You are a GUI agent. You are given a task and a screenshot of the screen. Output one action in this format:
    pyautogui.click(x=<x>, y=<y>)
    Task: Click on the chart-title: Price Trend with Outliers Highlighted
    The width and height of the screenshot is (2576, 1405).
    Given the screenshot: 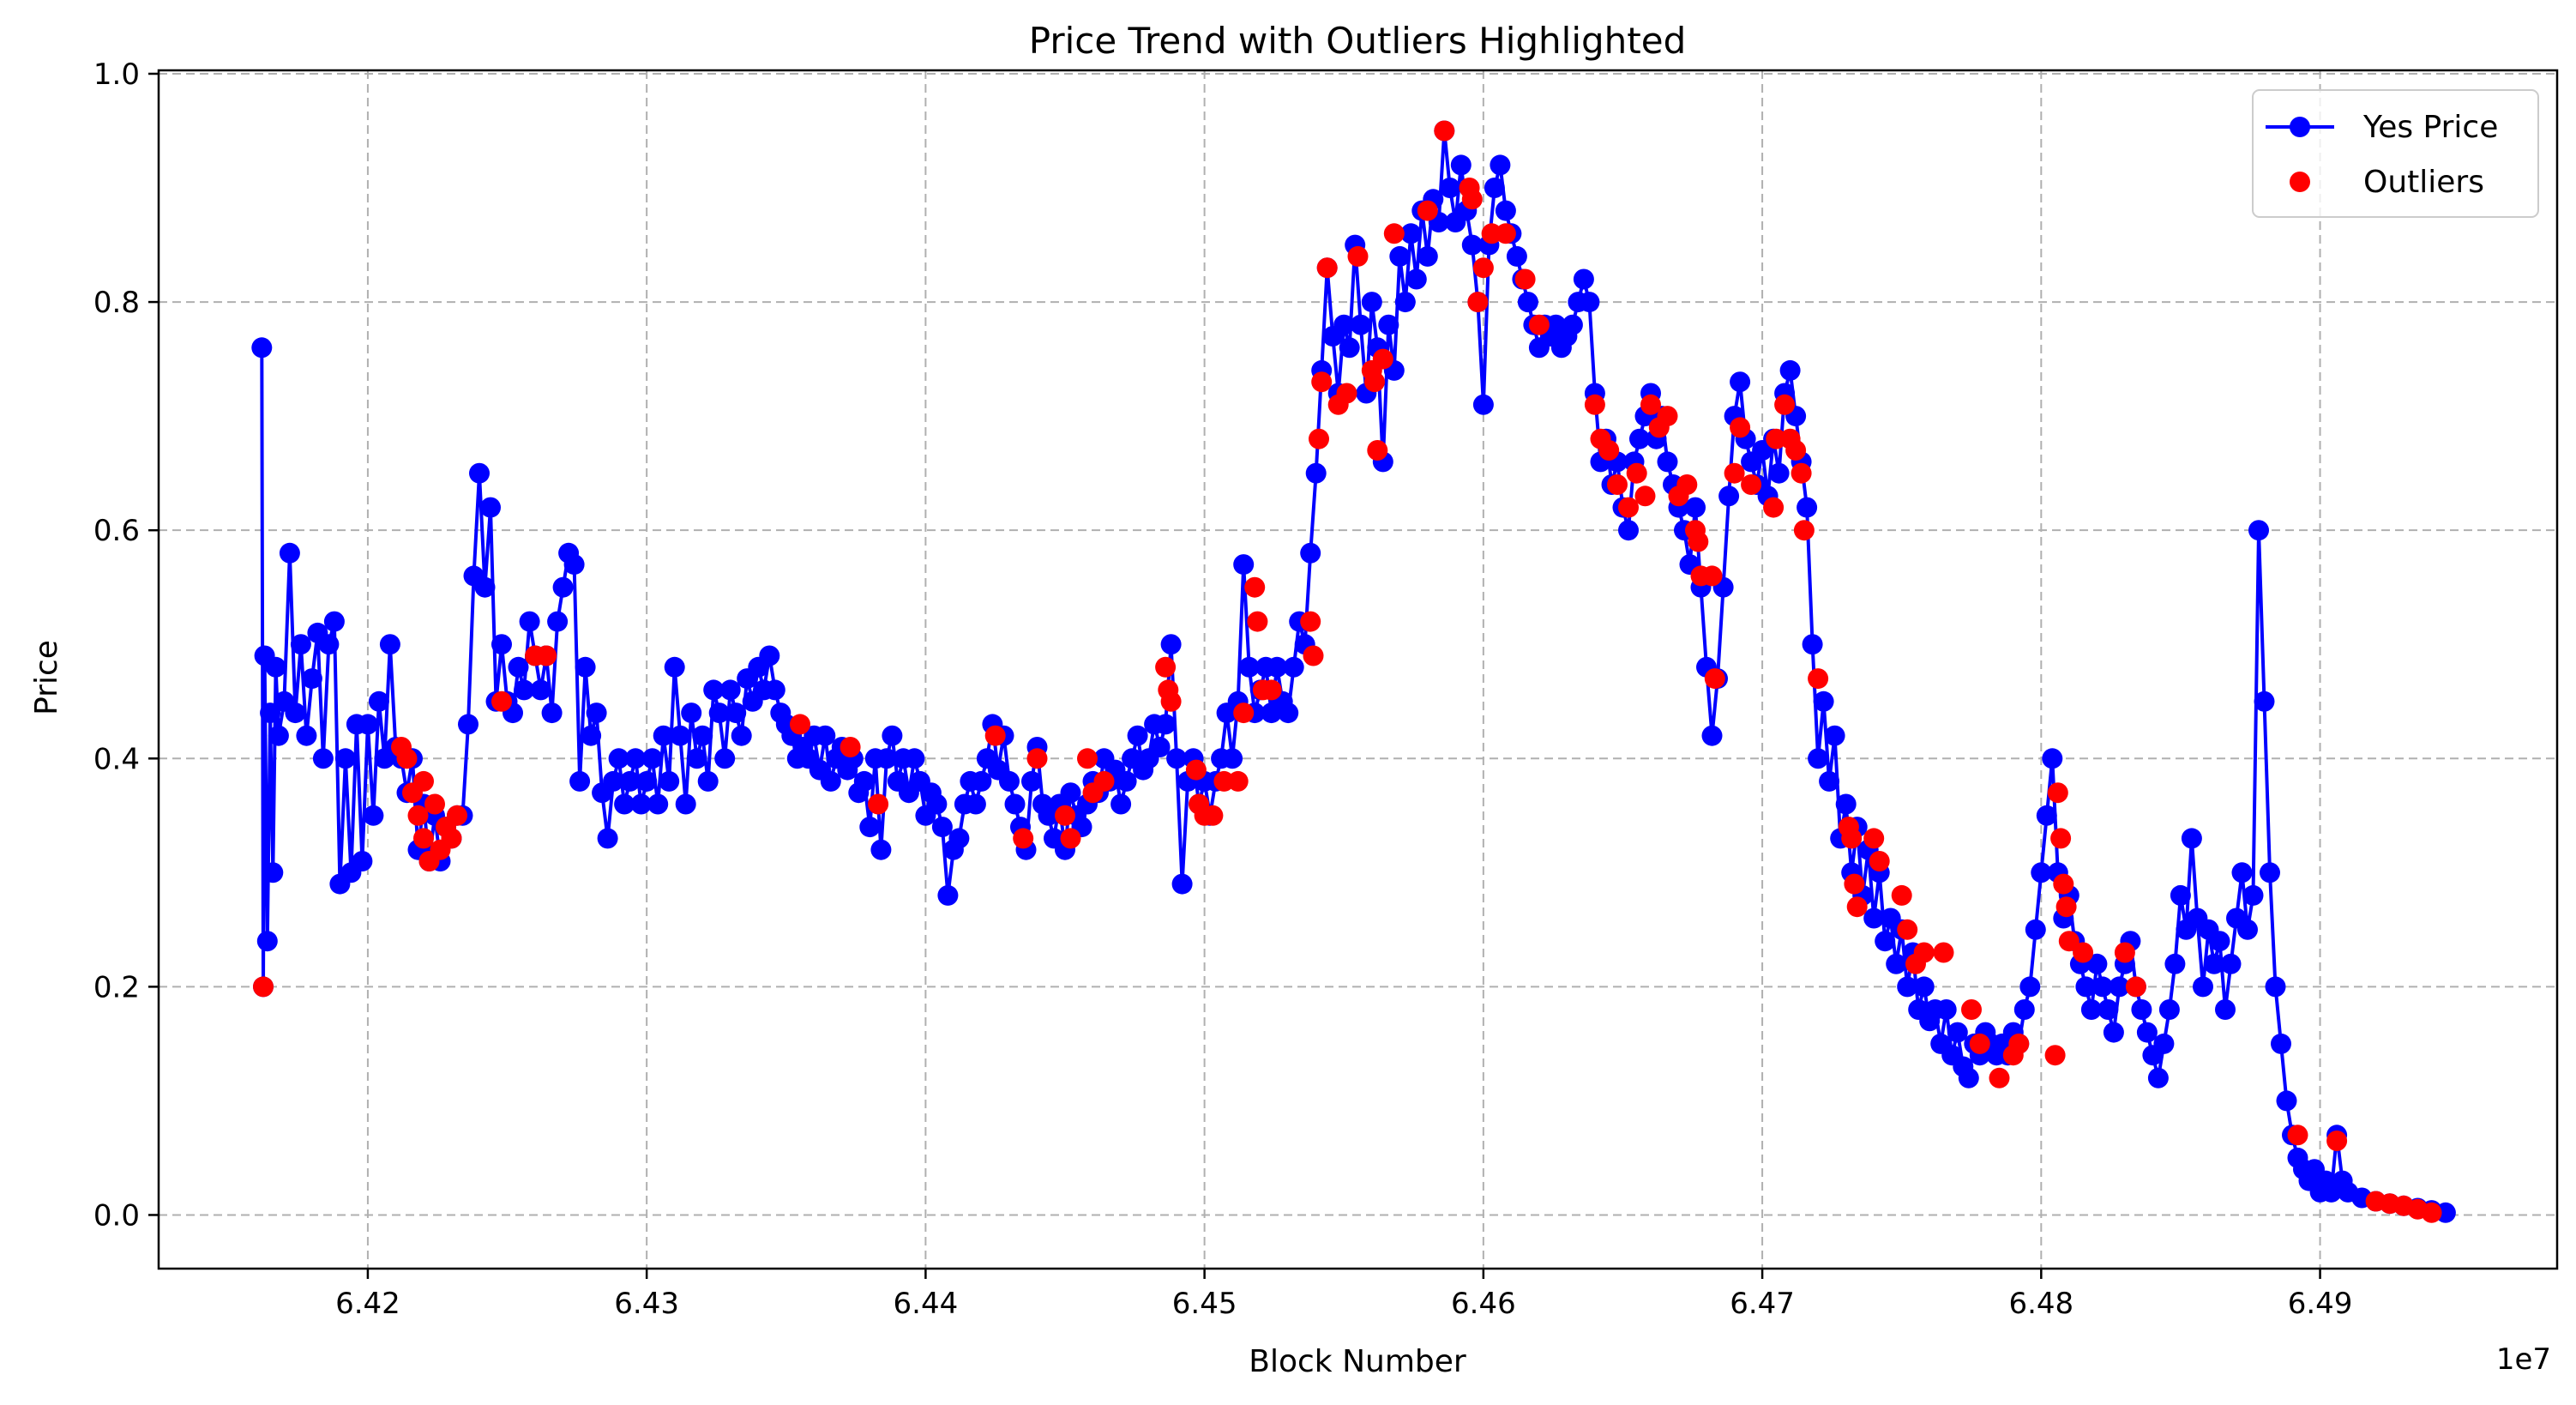 What is the action you would take?
    pyautogui.click(x=1358, y=41)
    